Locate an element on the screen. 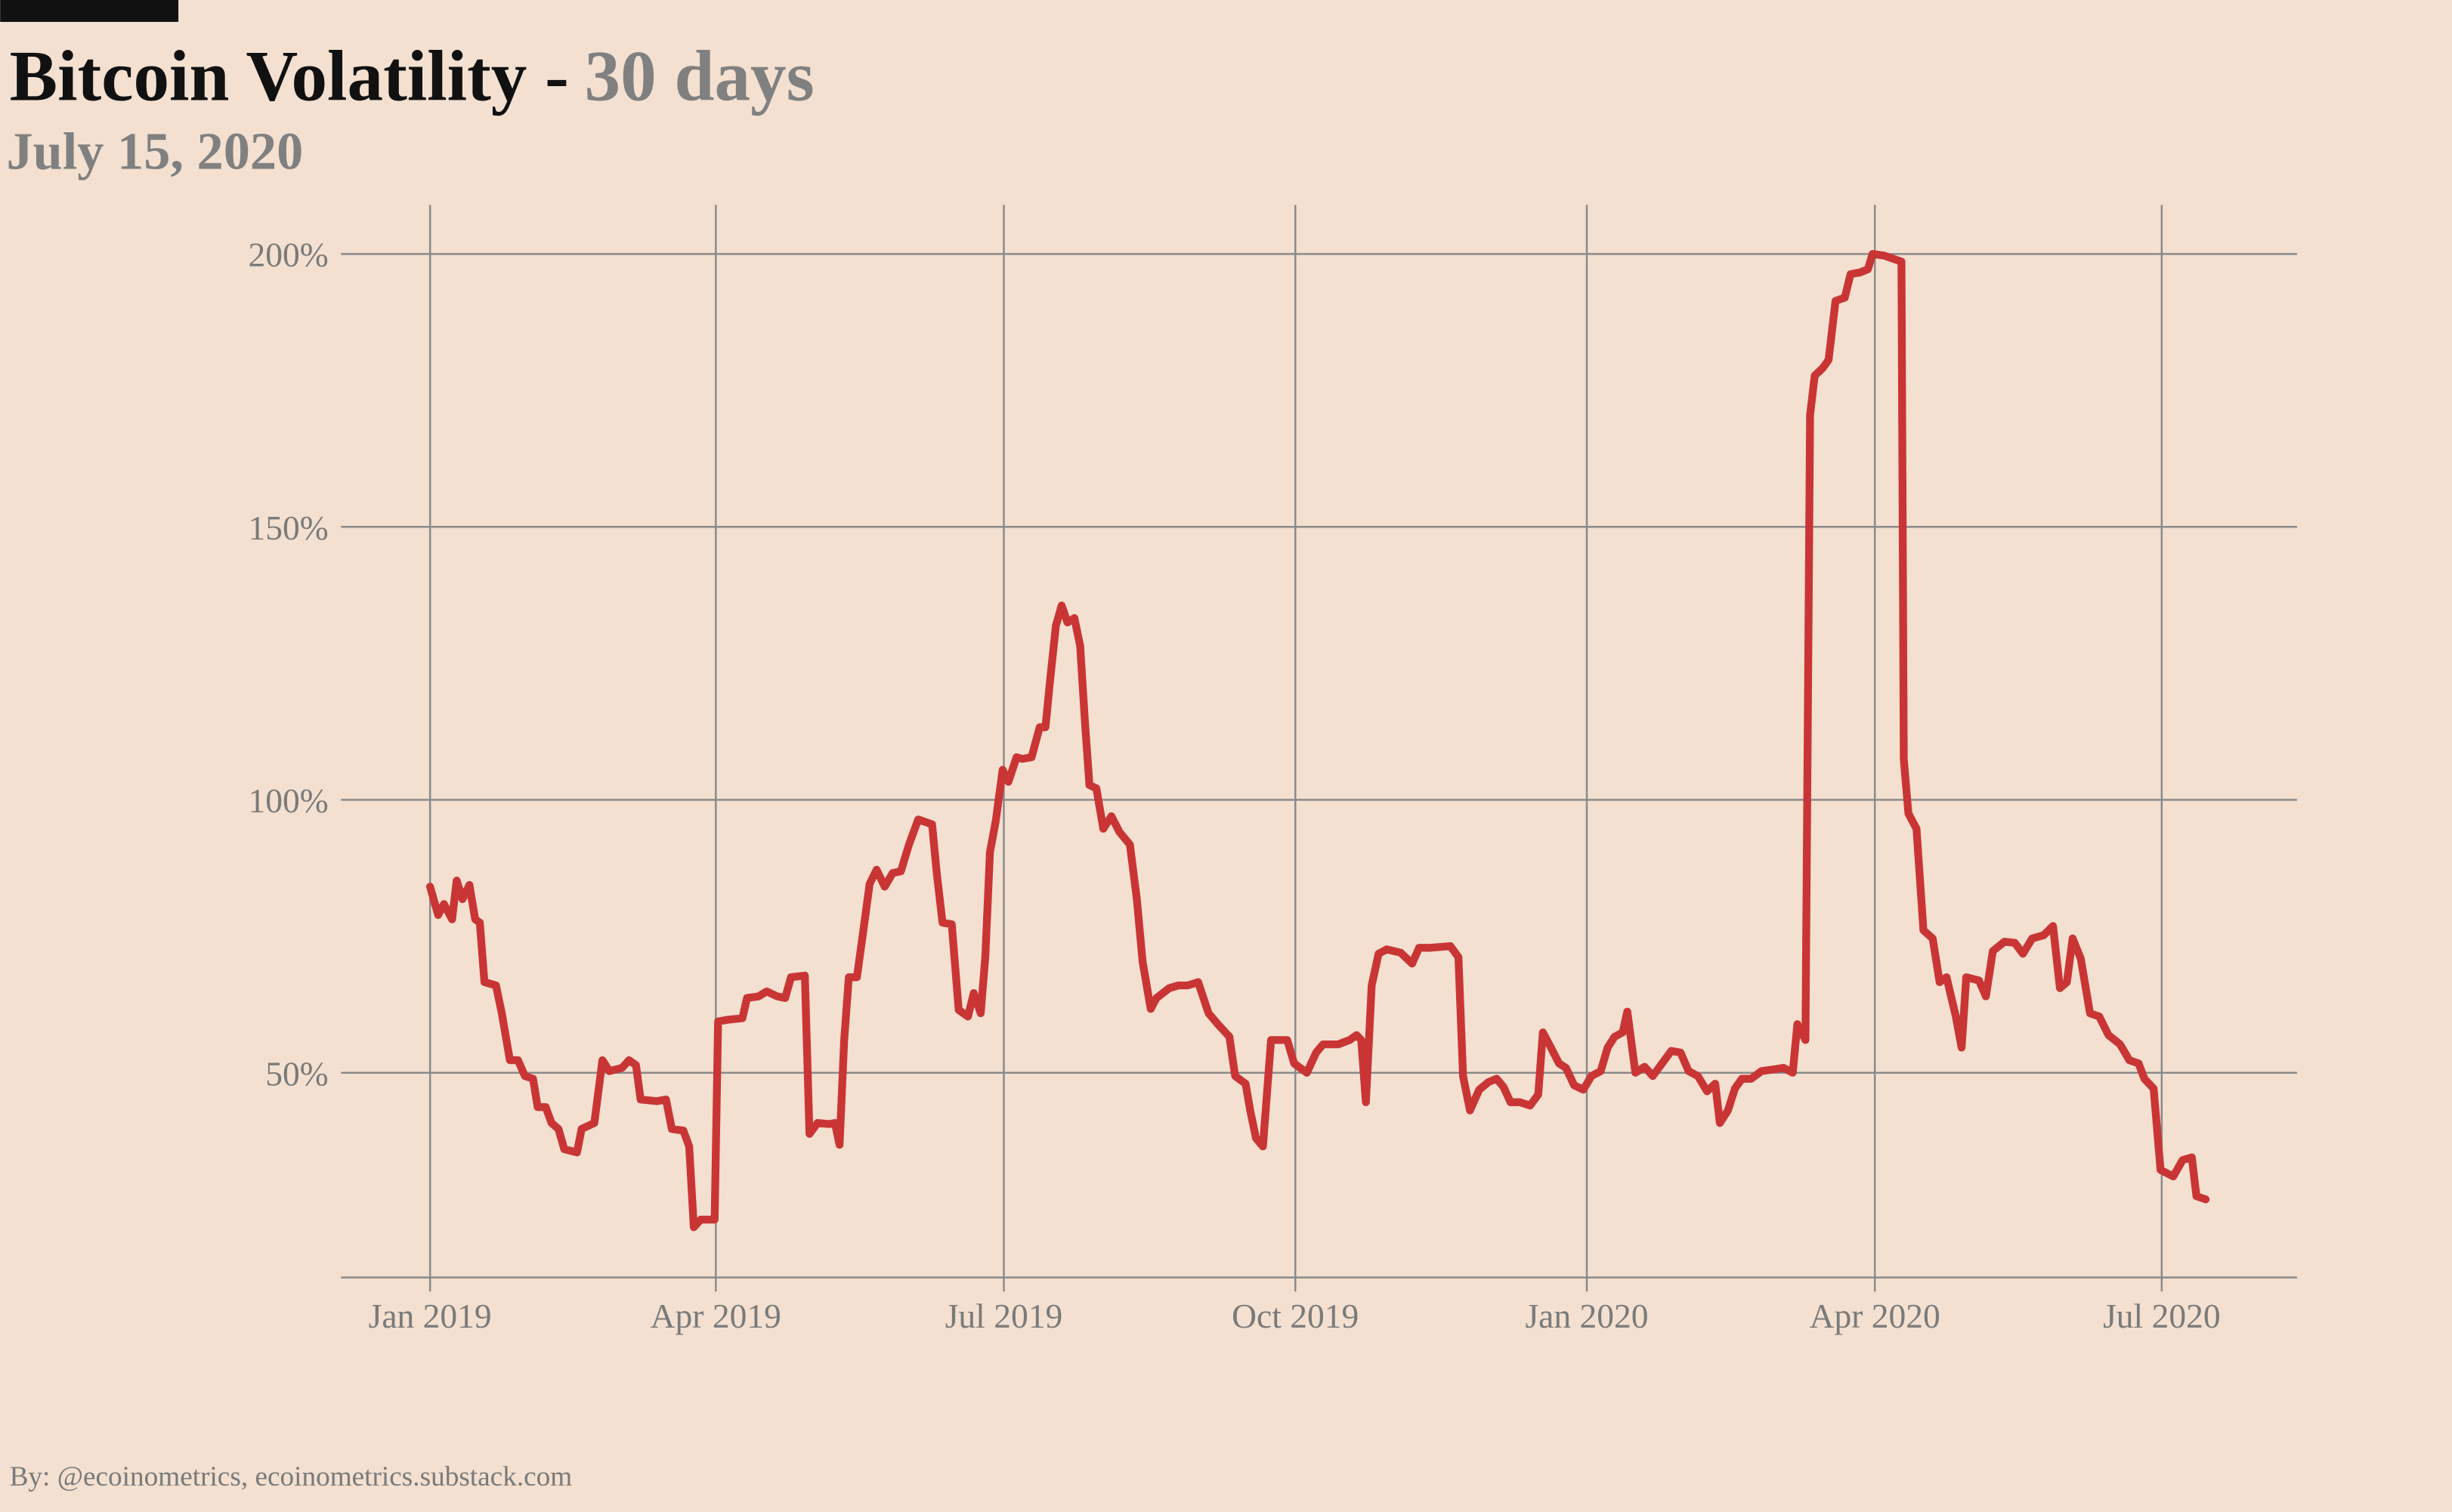  brand-bar is located at coordinates (89, 11).